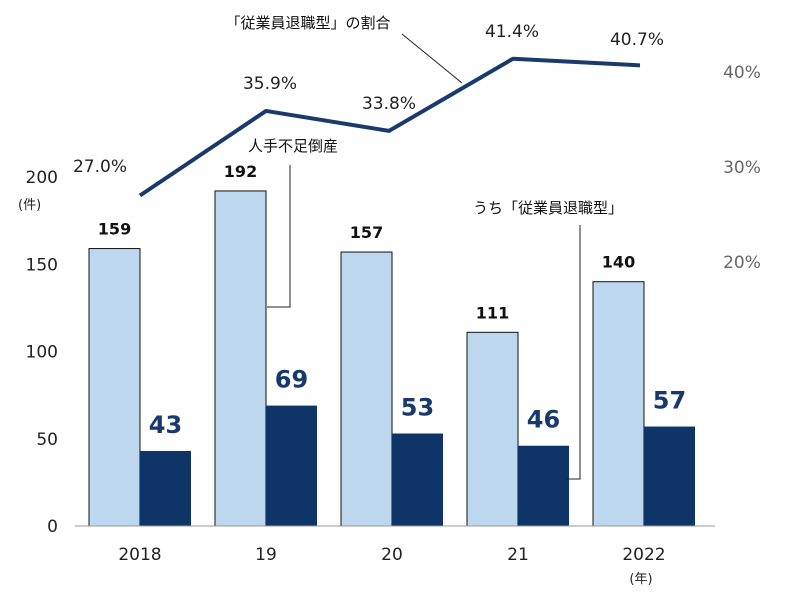  What do you see at coordinates (240, 171) in the screenshot?
I see `total-bar-label-19: 192` at bounding box center [240, 171].